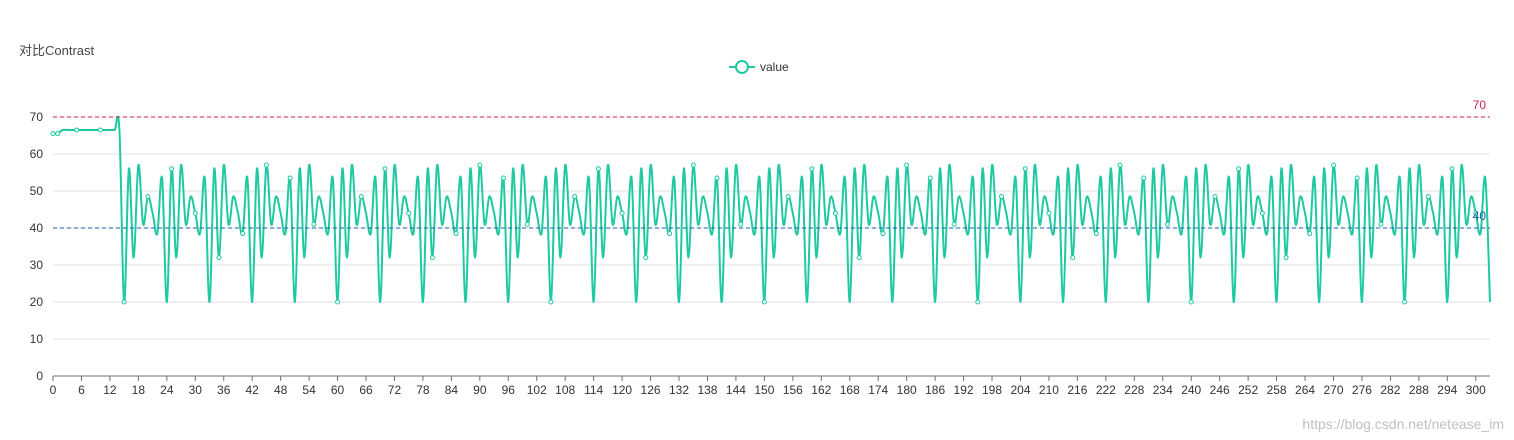 The image size is (1514, 440). What do you see at coordinates (593, 390) in the screenshot?
I see `x-tick-label: 114` at bounding box center [593, 390].